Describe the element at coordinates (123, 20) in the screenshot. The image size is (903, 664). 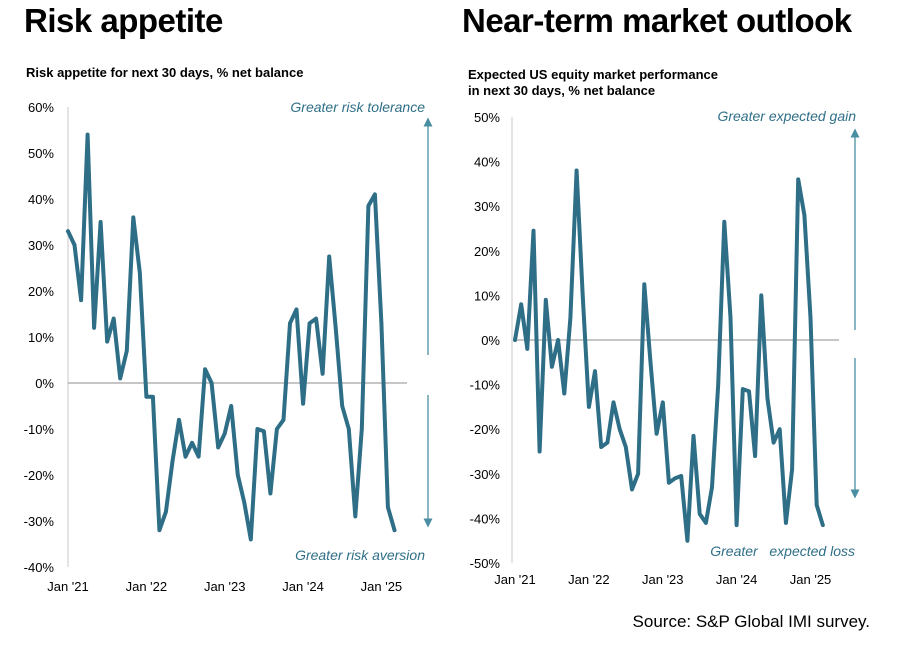
I see `left-chart-title: Risk appetite` at that location.